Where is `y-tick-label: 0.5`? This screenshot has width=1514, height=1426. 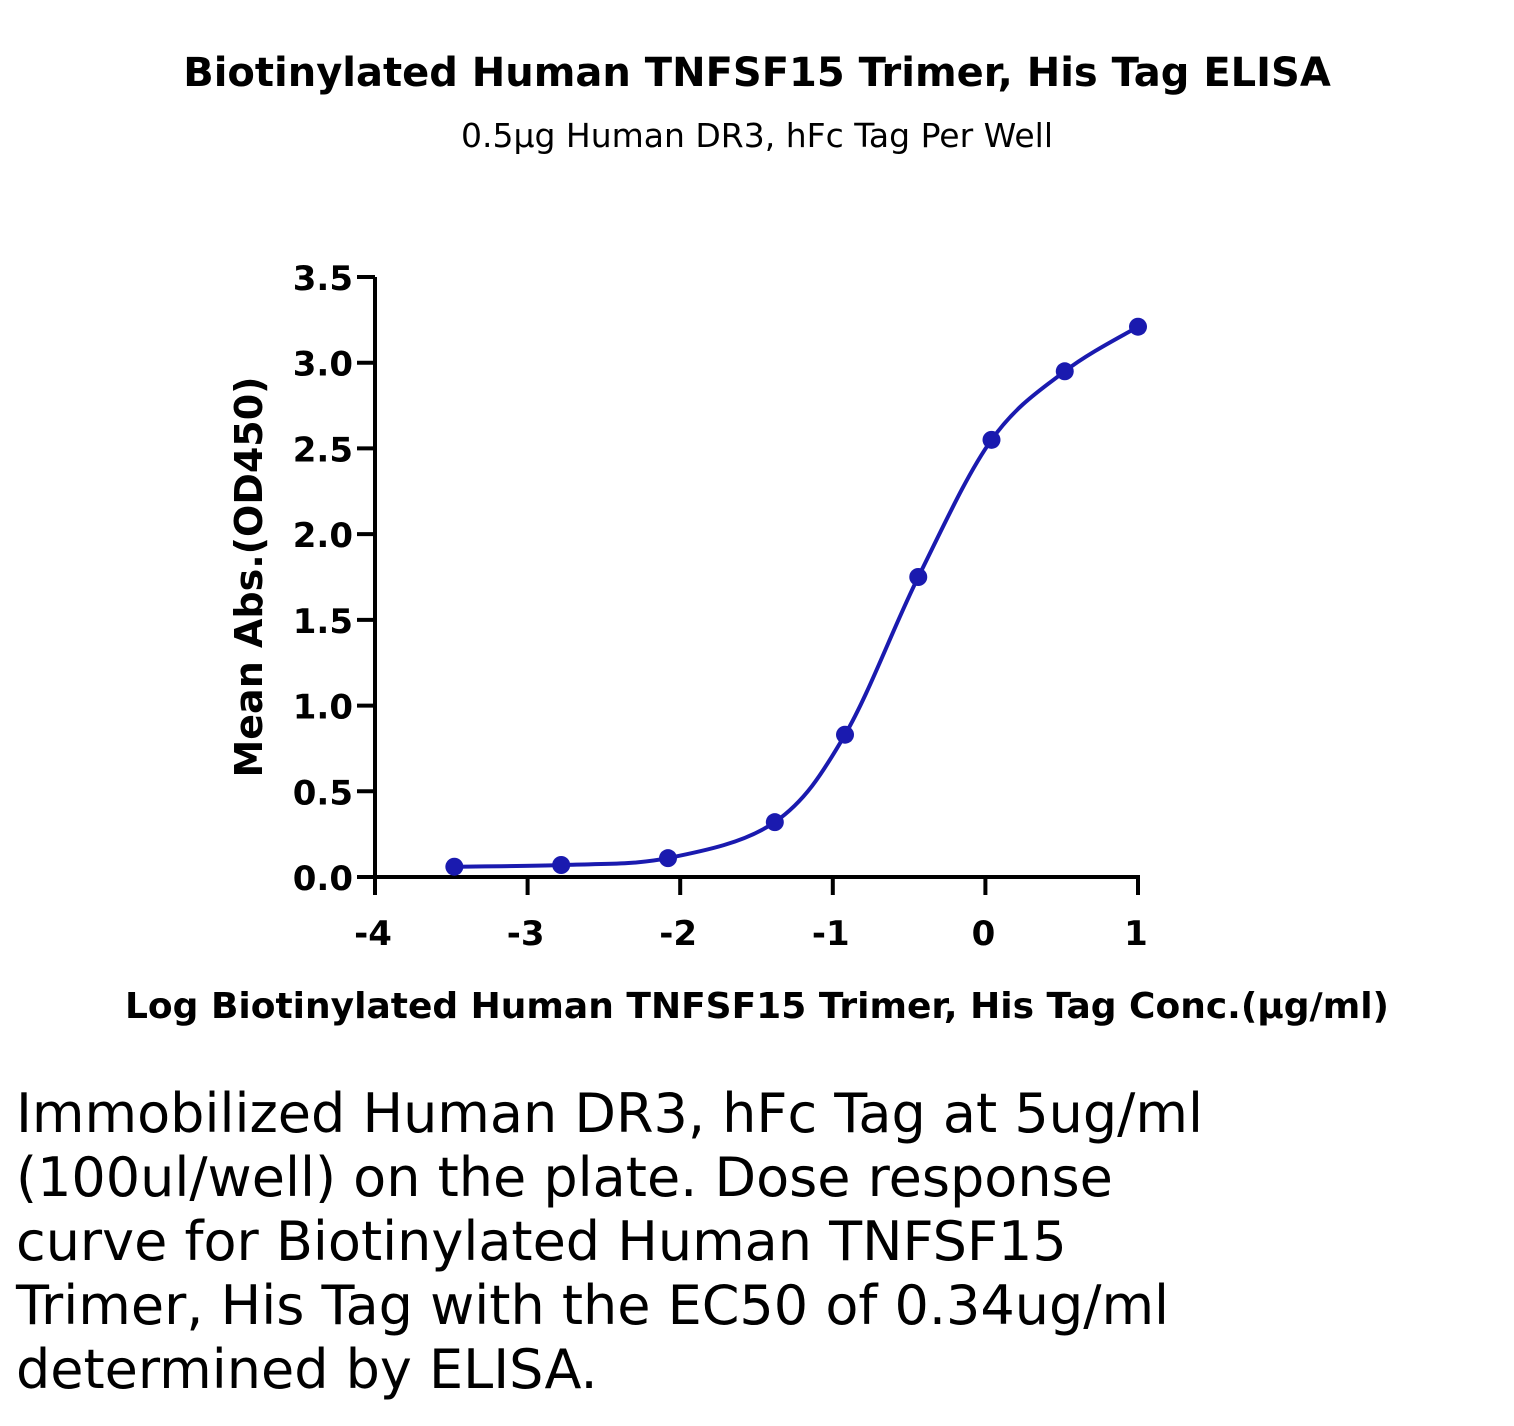 y-tick-label: 0.5 is located at coordinates (323, 793).